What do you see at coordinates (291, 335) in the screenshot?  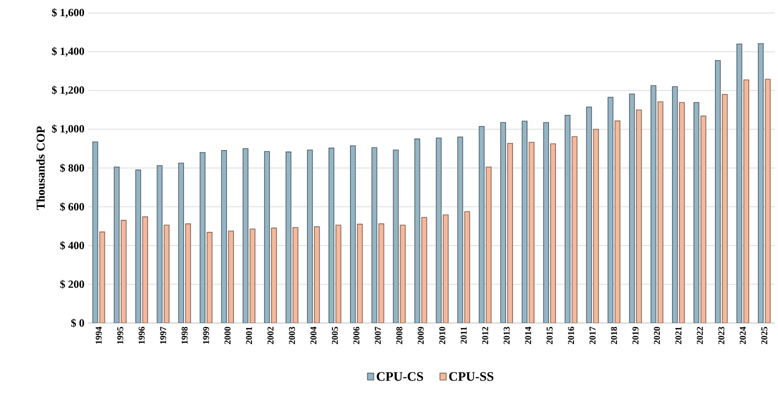 I see `x-tick-label: 2003` at bounding box center [291, 335].